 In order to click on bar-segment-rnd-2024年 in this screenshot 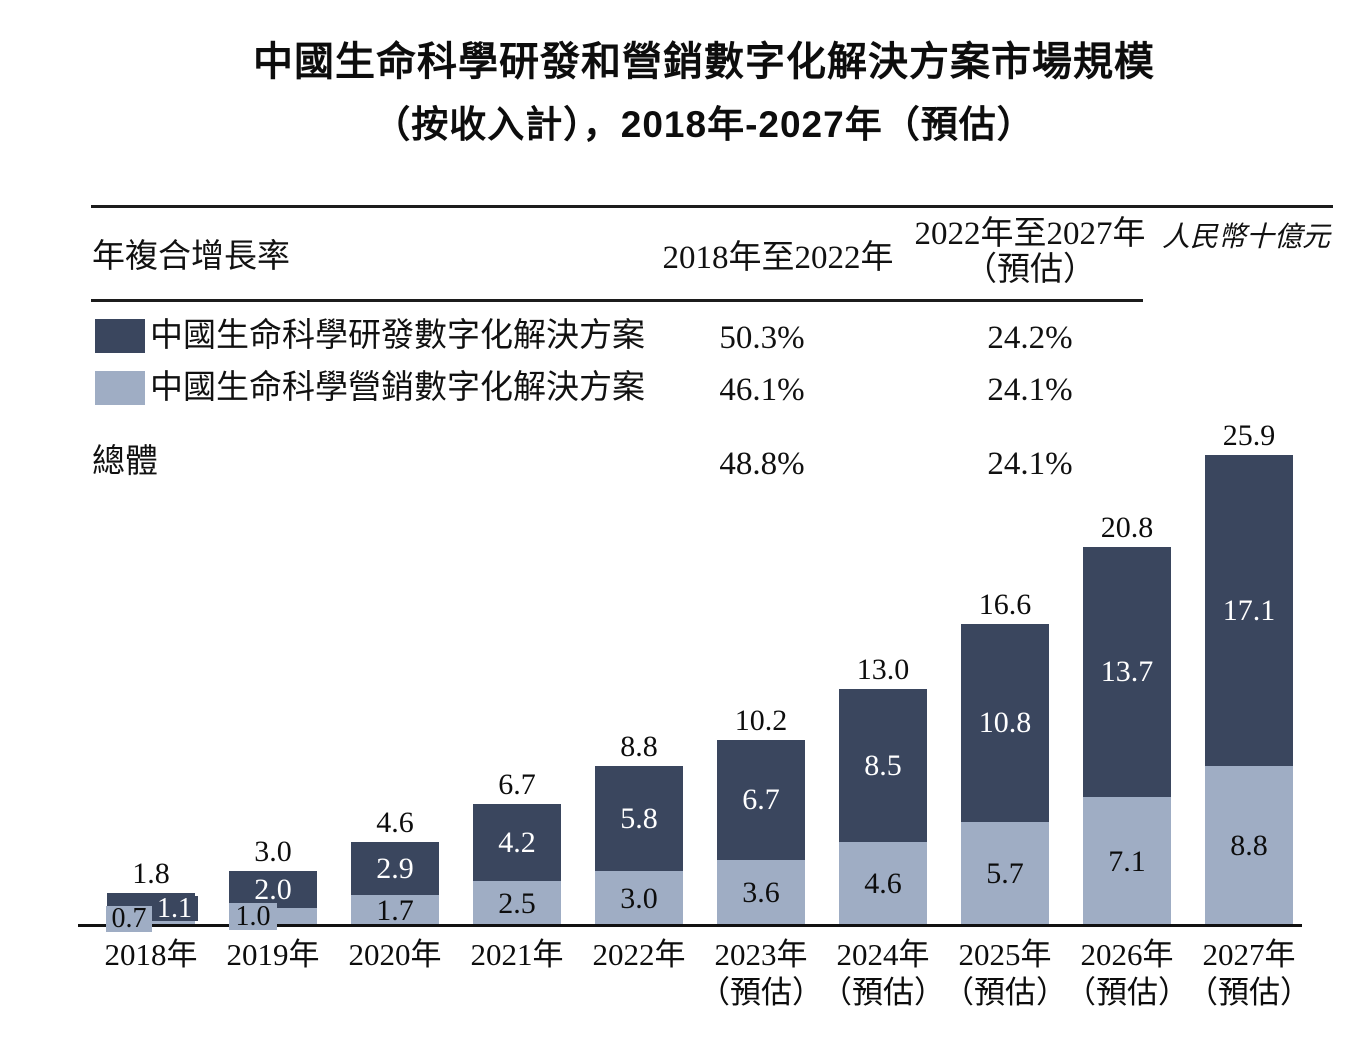, I will do `click(883, 765)`.